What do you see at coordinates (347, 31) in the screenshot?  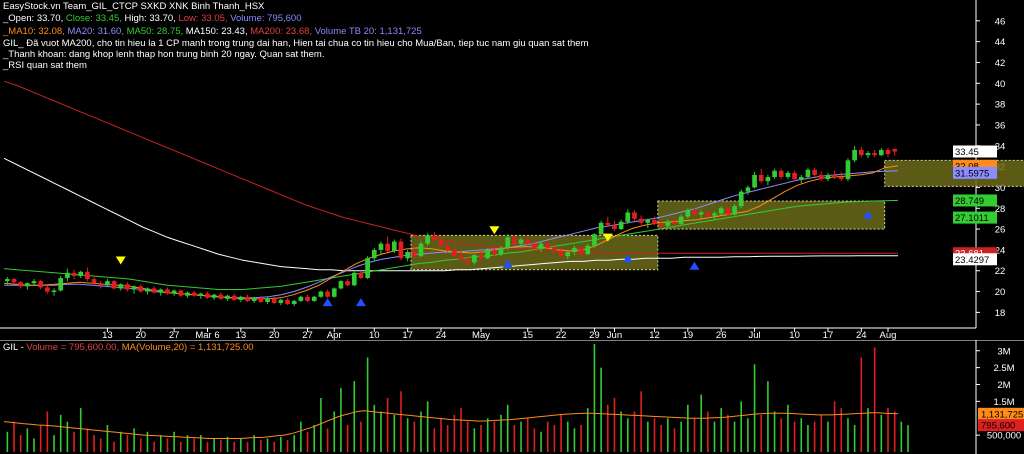 I see `ma-label: Volume TB 20:` at bounding box center [347, 31].